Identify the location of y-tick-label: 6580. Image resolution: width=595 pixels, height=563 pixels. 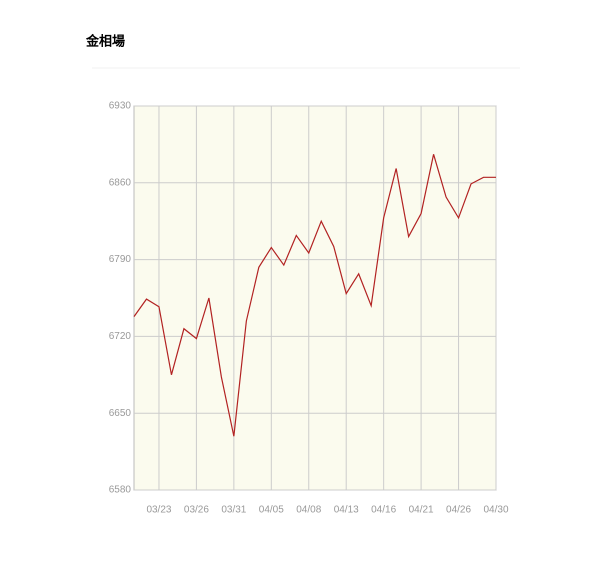
(120, 490).